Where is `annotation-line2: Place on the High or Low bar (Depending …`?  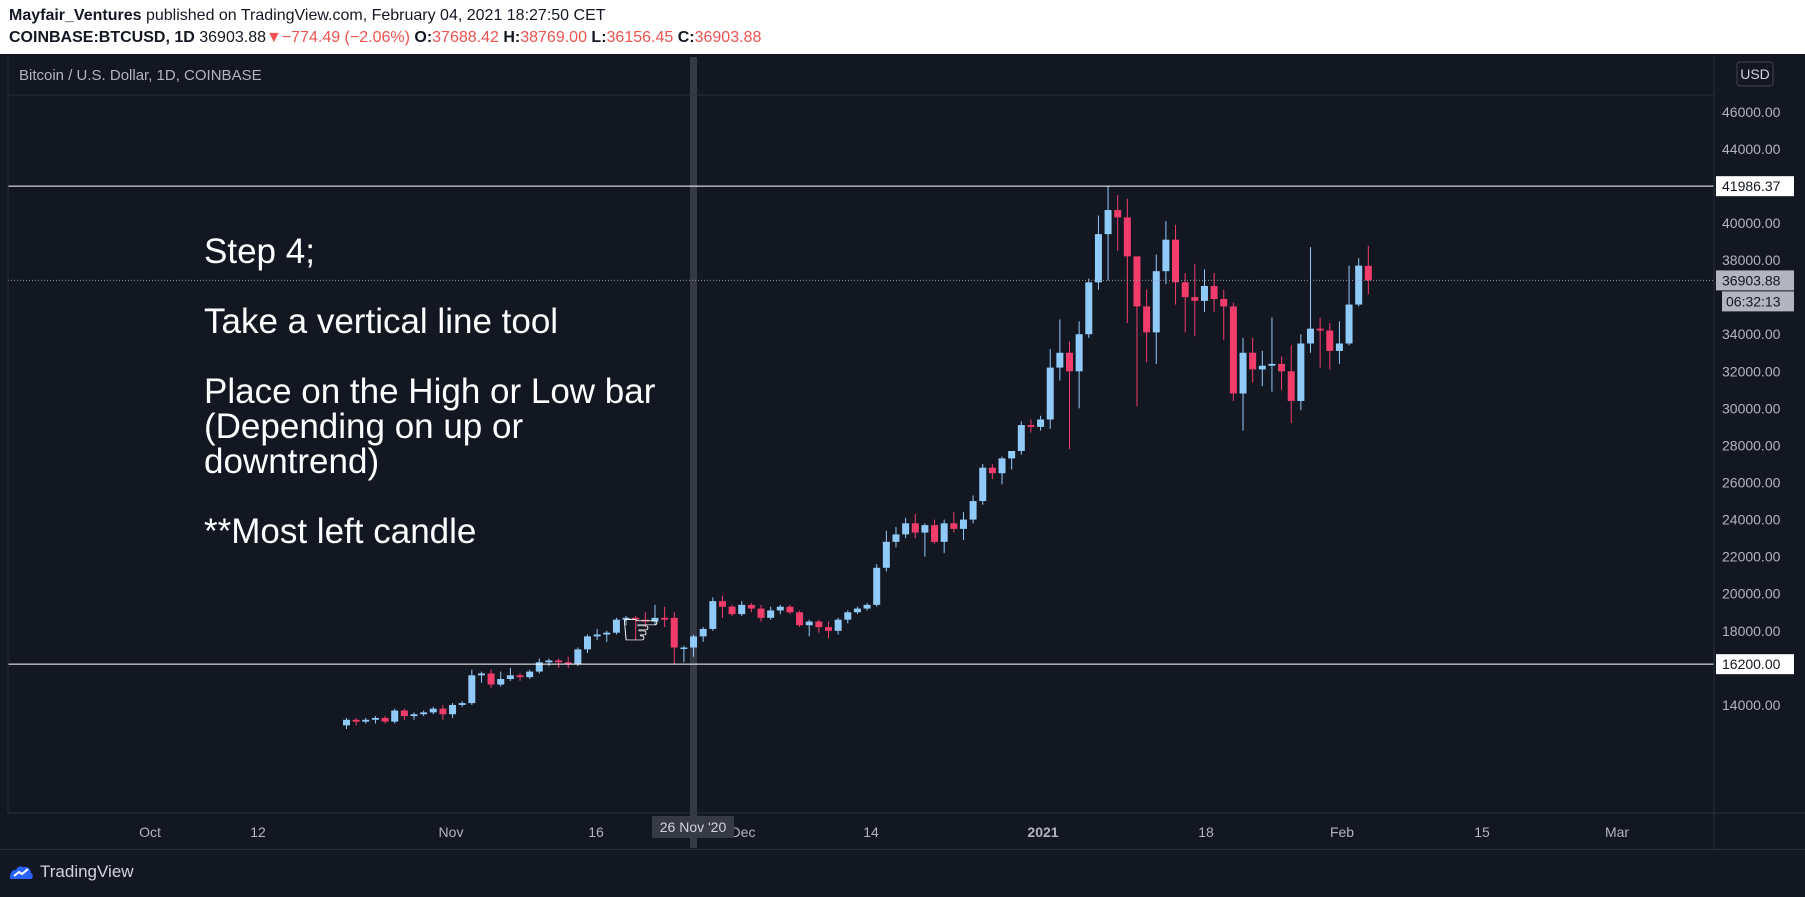 annotation-line2: Place on the High or Low bar (Depending … is located at coordinates (430, 426).